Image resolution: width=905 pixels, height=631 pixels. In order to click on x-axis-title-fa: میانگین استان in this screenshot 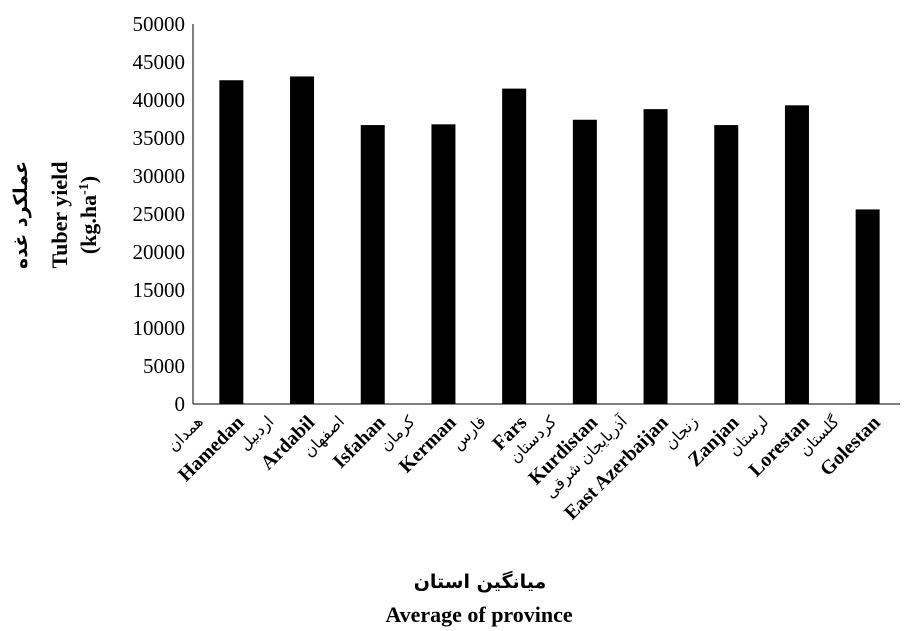, I will do `click(480, 581)`.